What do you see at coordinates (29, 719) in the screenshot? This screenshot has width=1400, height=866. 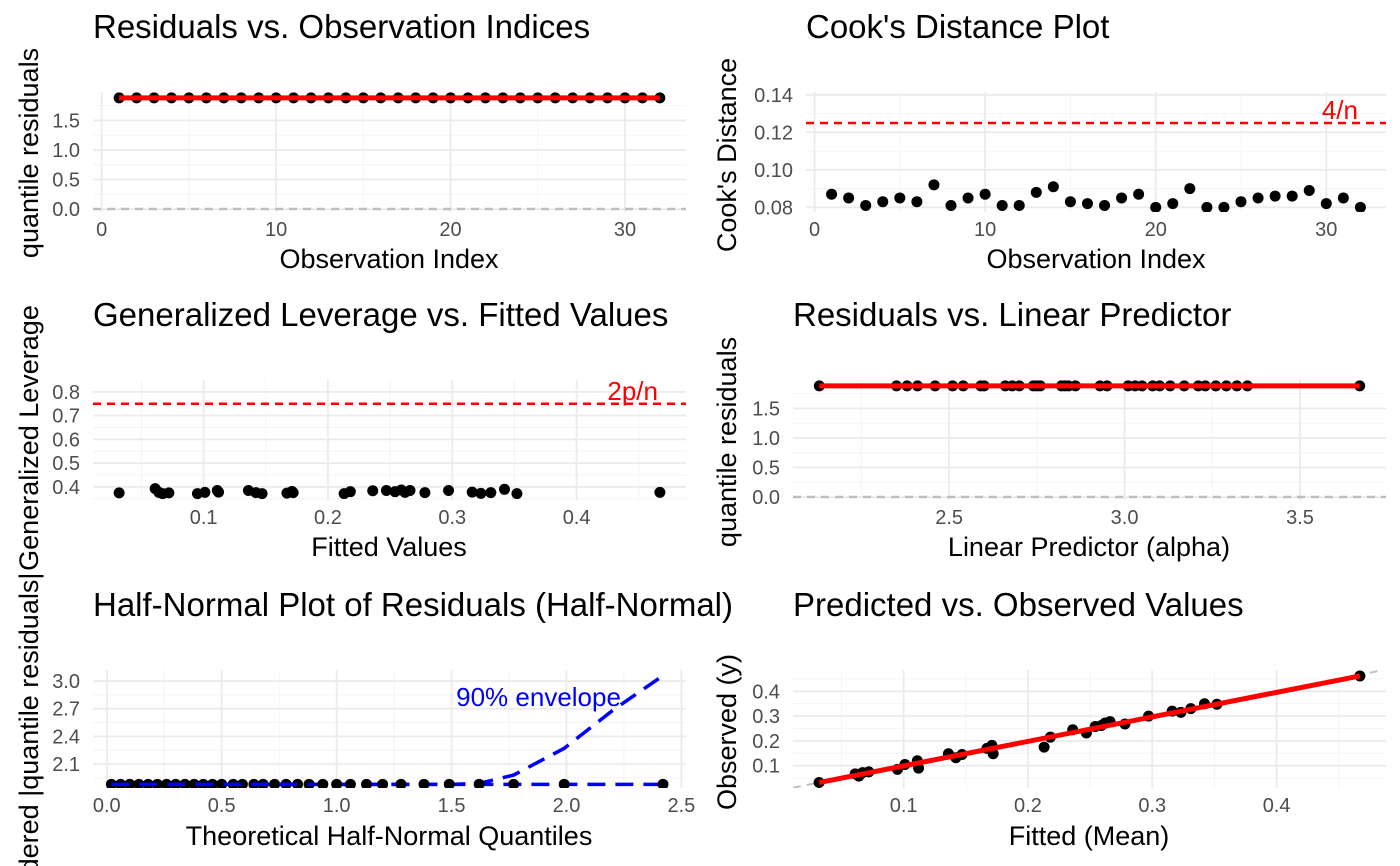 I see `y-axis-title: Ordered |quantile residuals|` at bounding box center [29, 719].